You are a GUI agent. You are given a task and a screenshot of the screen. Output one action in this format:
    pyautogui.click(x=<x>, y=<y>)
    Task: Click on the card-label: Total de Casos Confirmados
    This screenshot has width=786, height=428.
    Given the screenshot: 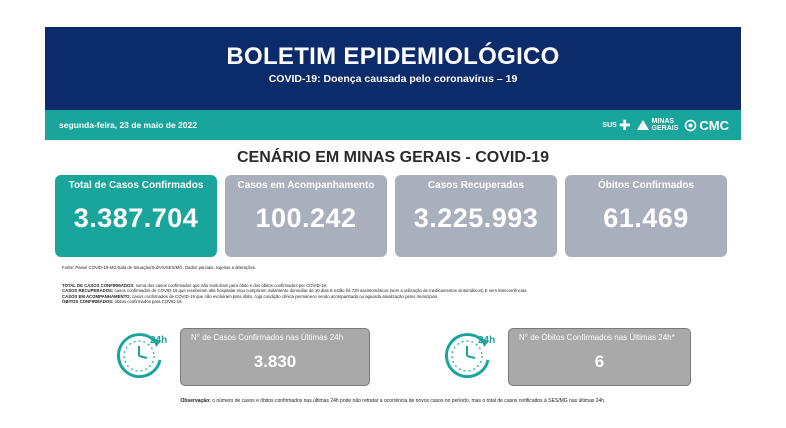 What is the action you would take?
    pyautogui.click(x=136, y=185)
    